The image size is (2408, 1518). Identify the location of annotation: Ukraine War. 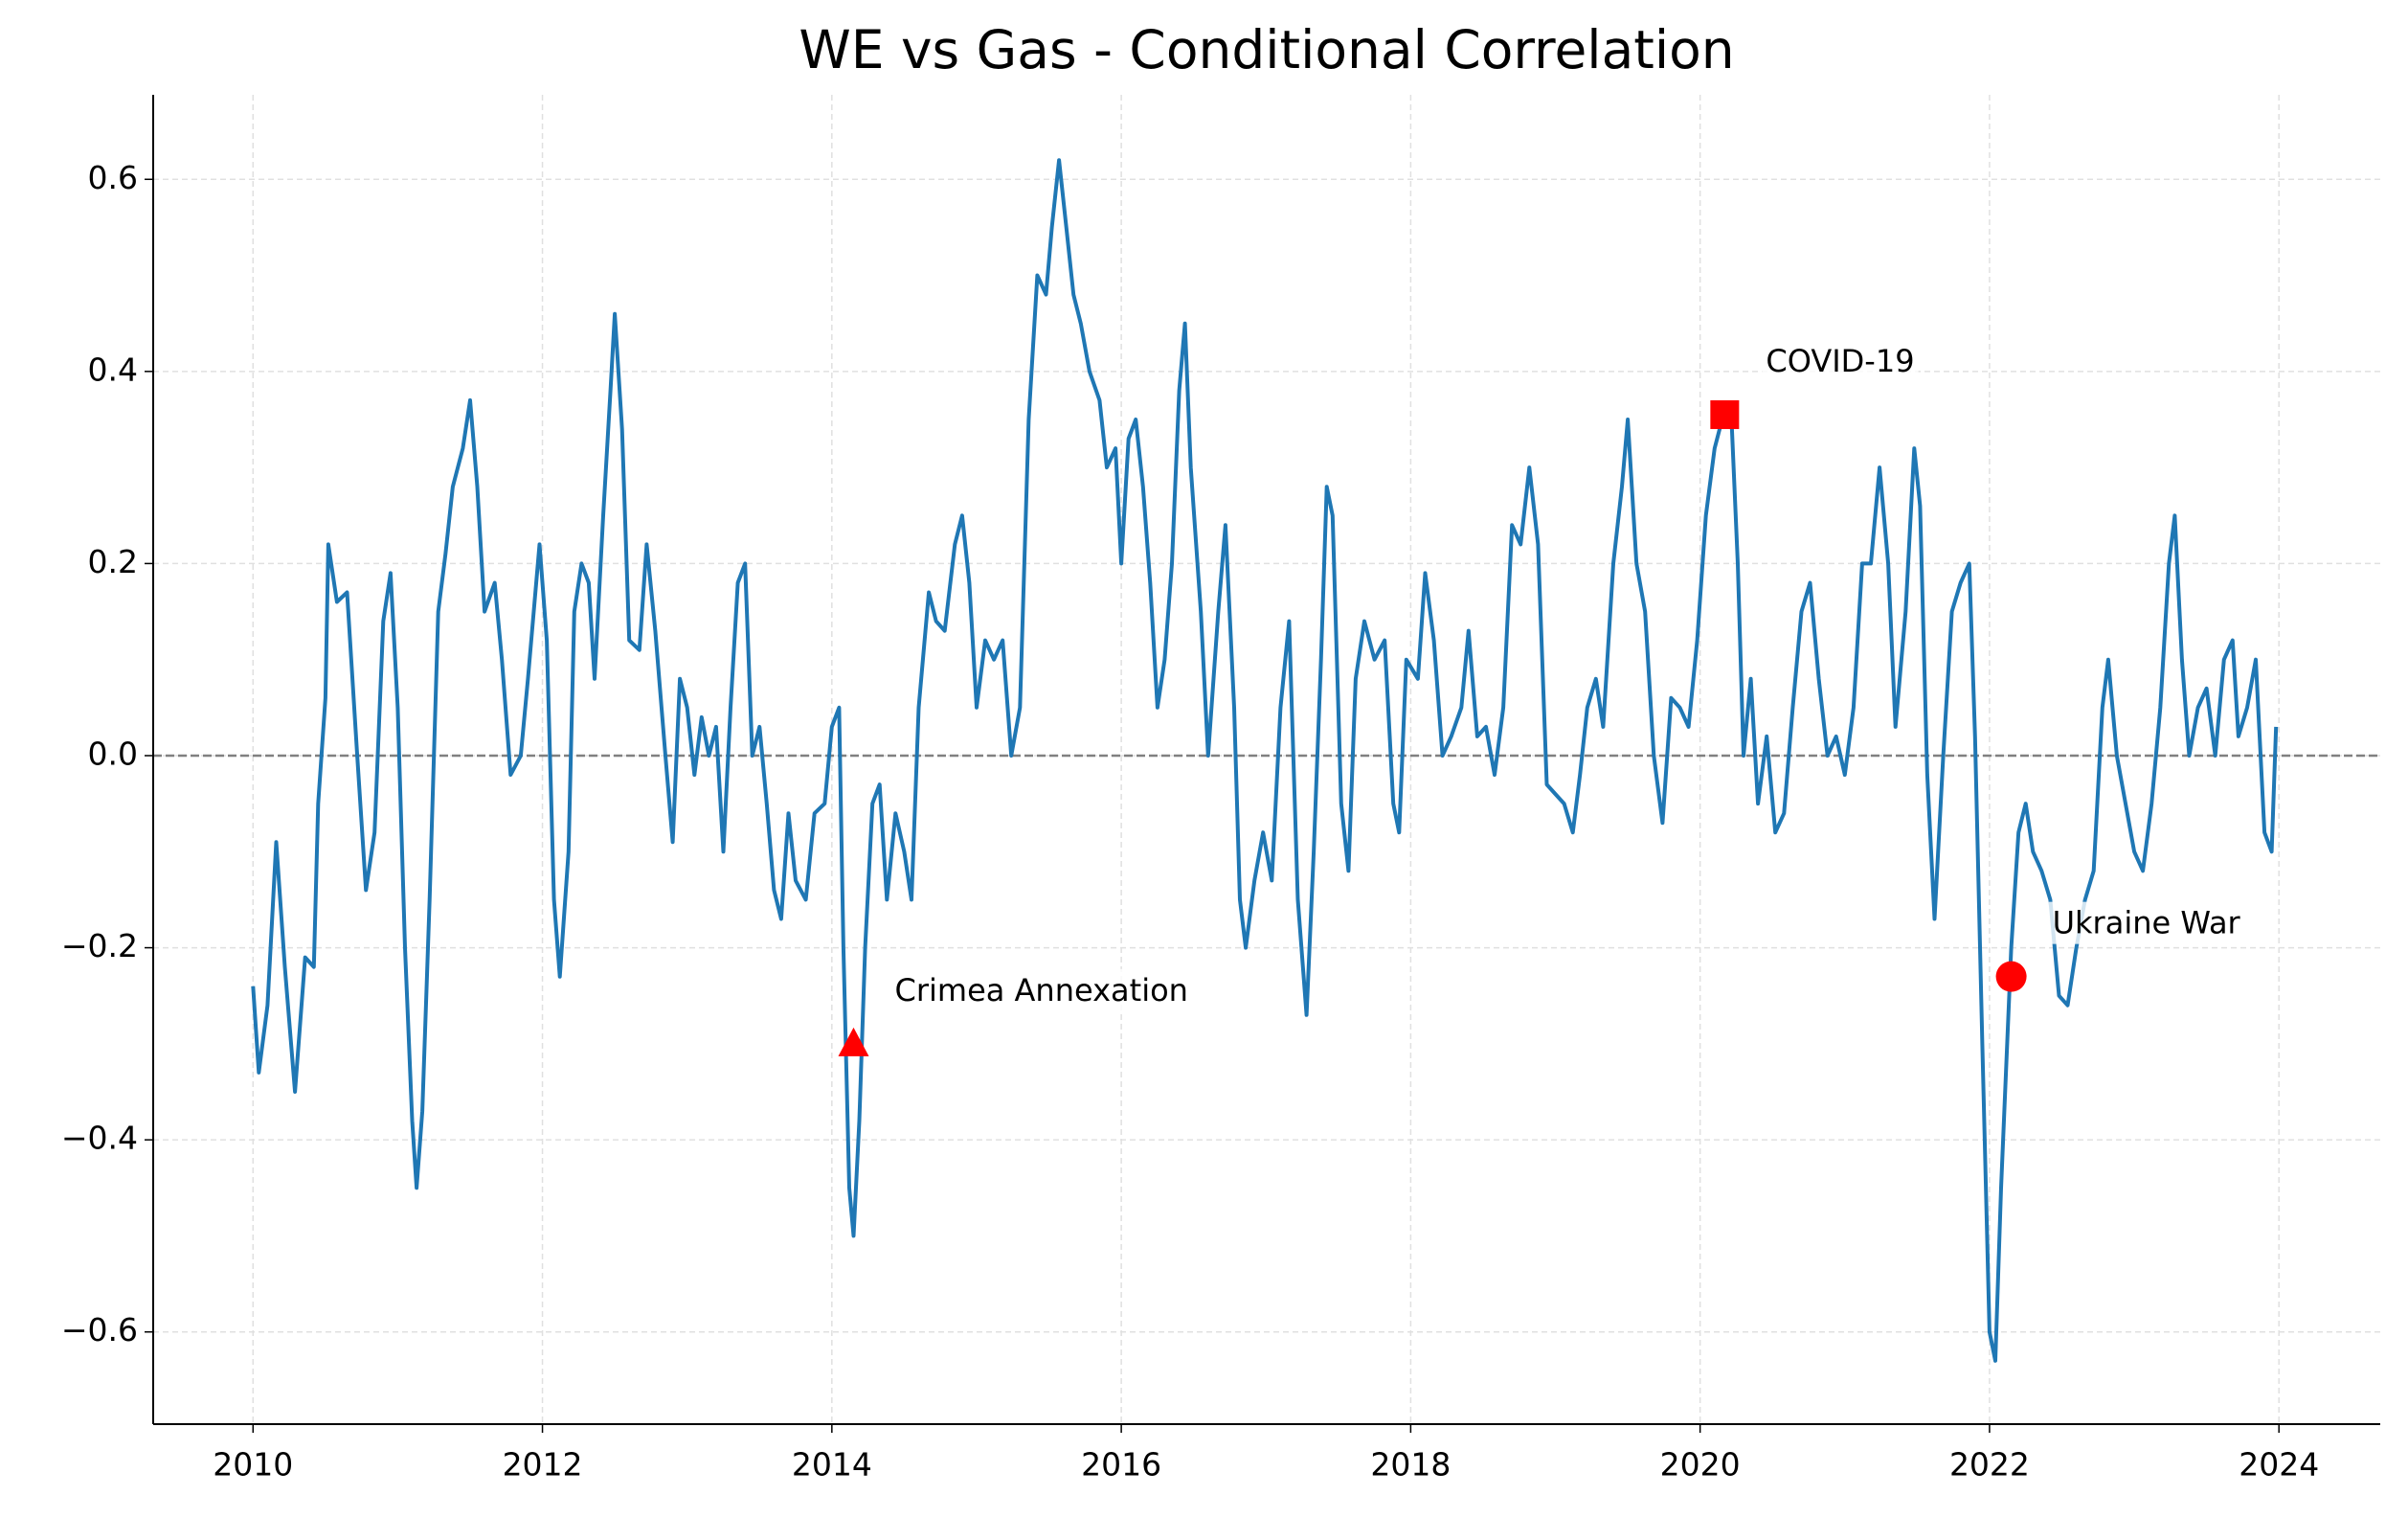
(2147, 922).